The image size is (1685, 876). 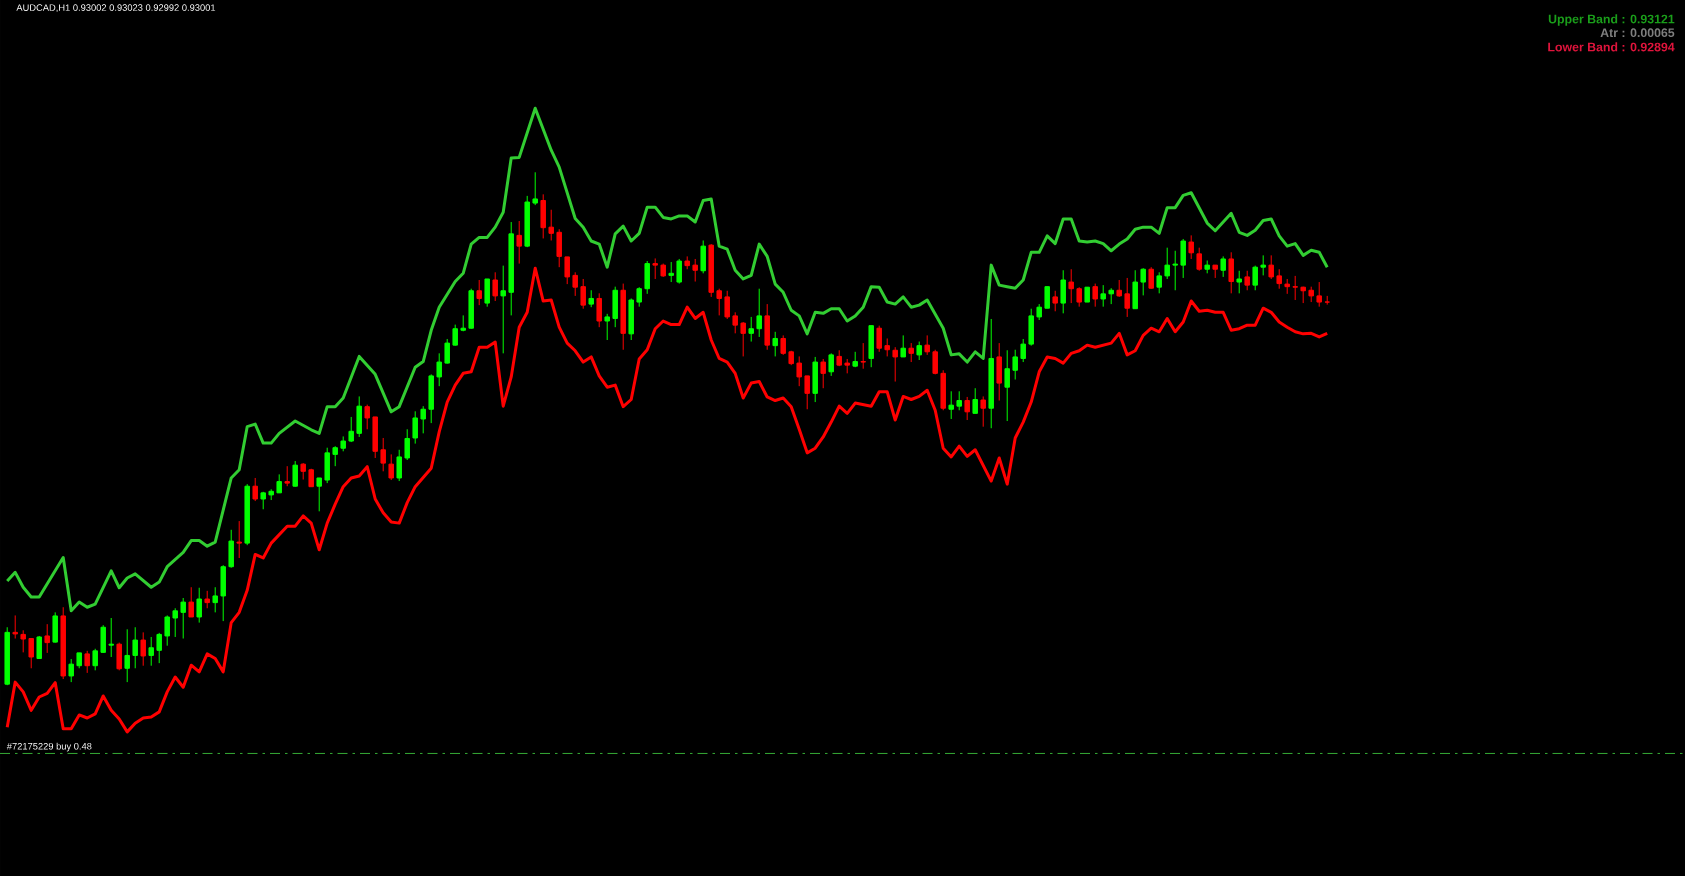 What do you see at coordinates (1611, 20) in the screenshot?
I see `text: Upper Band : 0.93121` at bounding box center [1611, 20].